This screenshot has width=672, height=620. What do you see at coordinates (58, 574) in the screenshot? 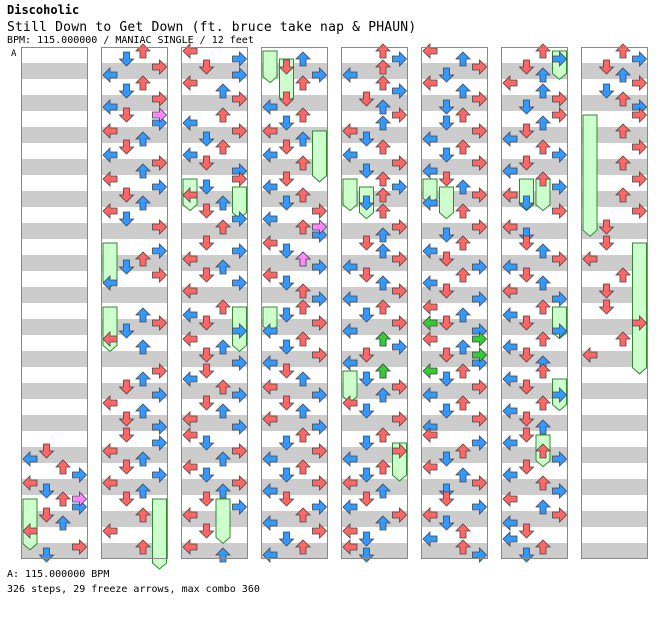
I see `bpm-legend: A: 115.000000 BPM` at bounding box center [58, 574].